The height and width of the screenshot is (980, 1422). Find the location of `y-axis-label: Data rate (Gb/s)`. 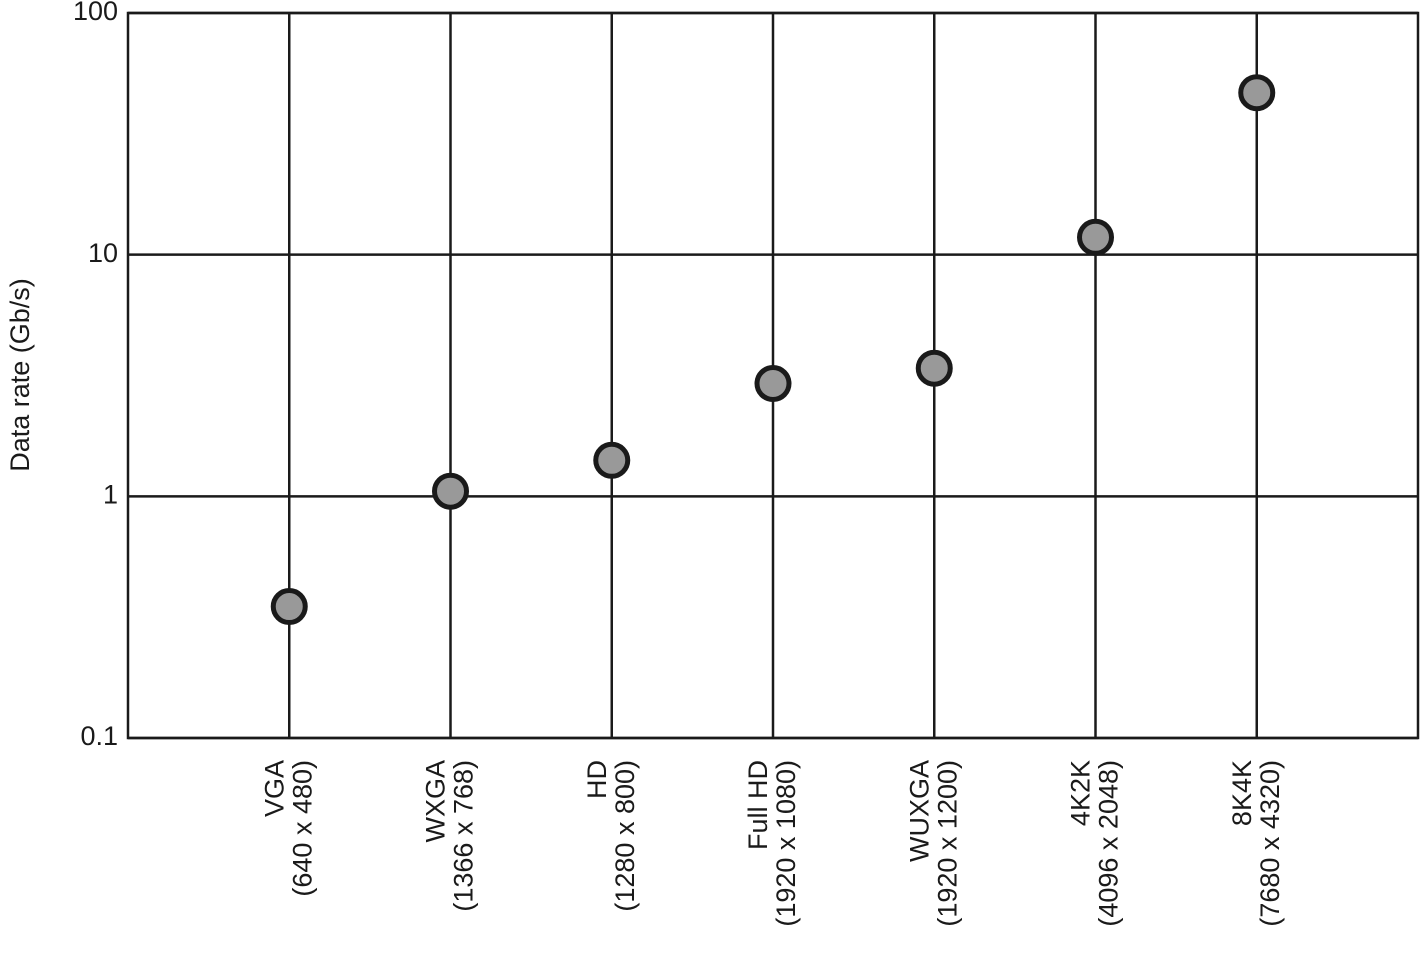

y-axis-label: Data rate (Gb/s) is located at coordinates (20, 375).